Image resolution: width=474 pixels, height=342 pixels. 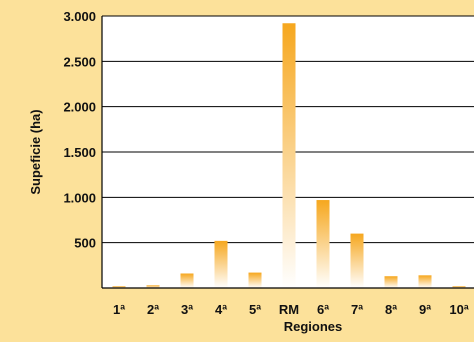 What do you see at coordinates (323, 309) in the screenshot?
I see `x-tick-label: 6ª` at bounding box center [323, 309].